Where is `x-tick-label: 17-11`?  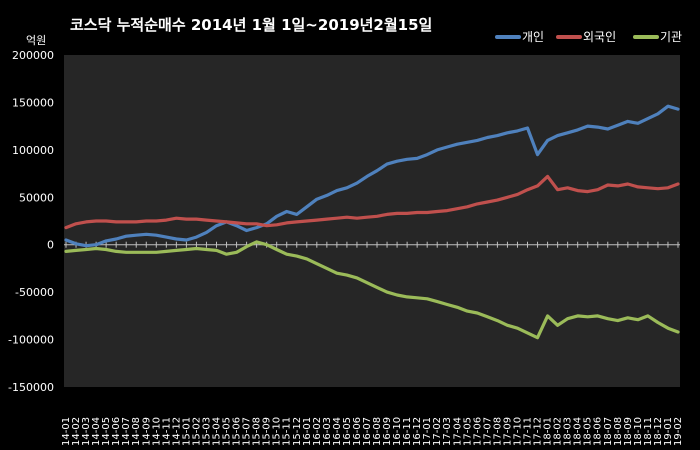
x-tick-label: 17-11 is located at coordinates (528, 431).